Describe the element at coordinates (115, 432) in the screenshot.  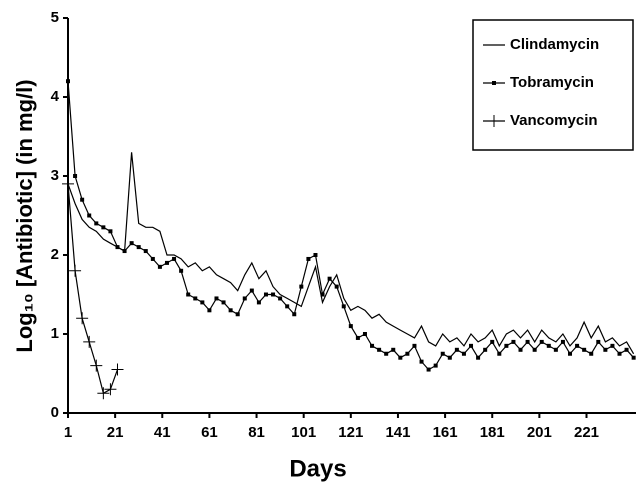
I see `x-tick-label: 21` at that location.